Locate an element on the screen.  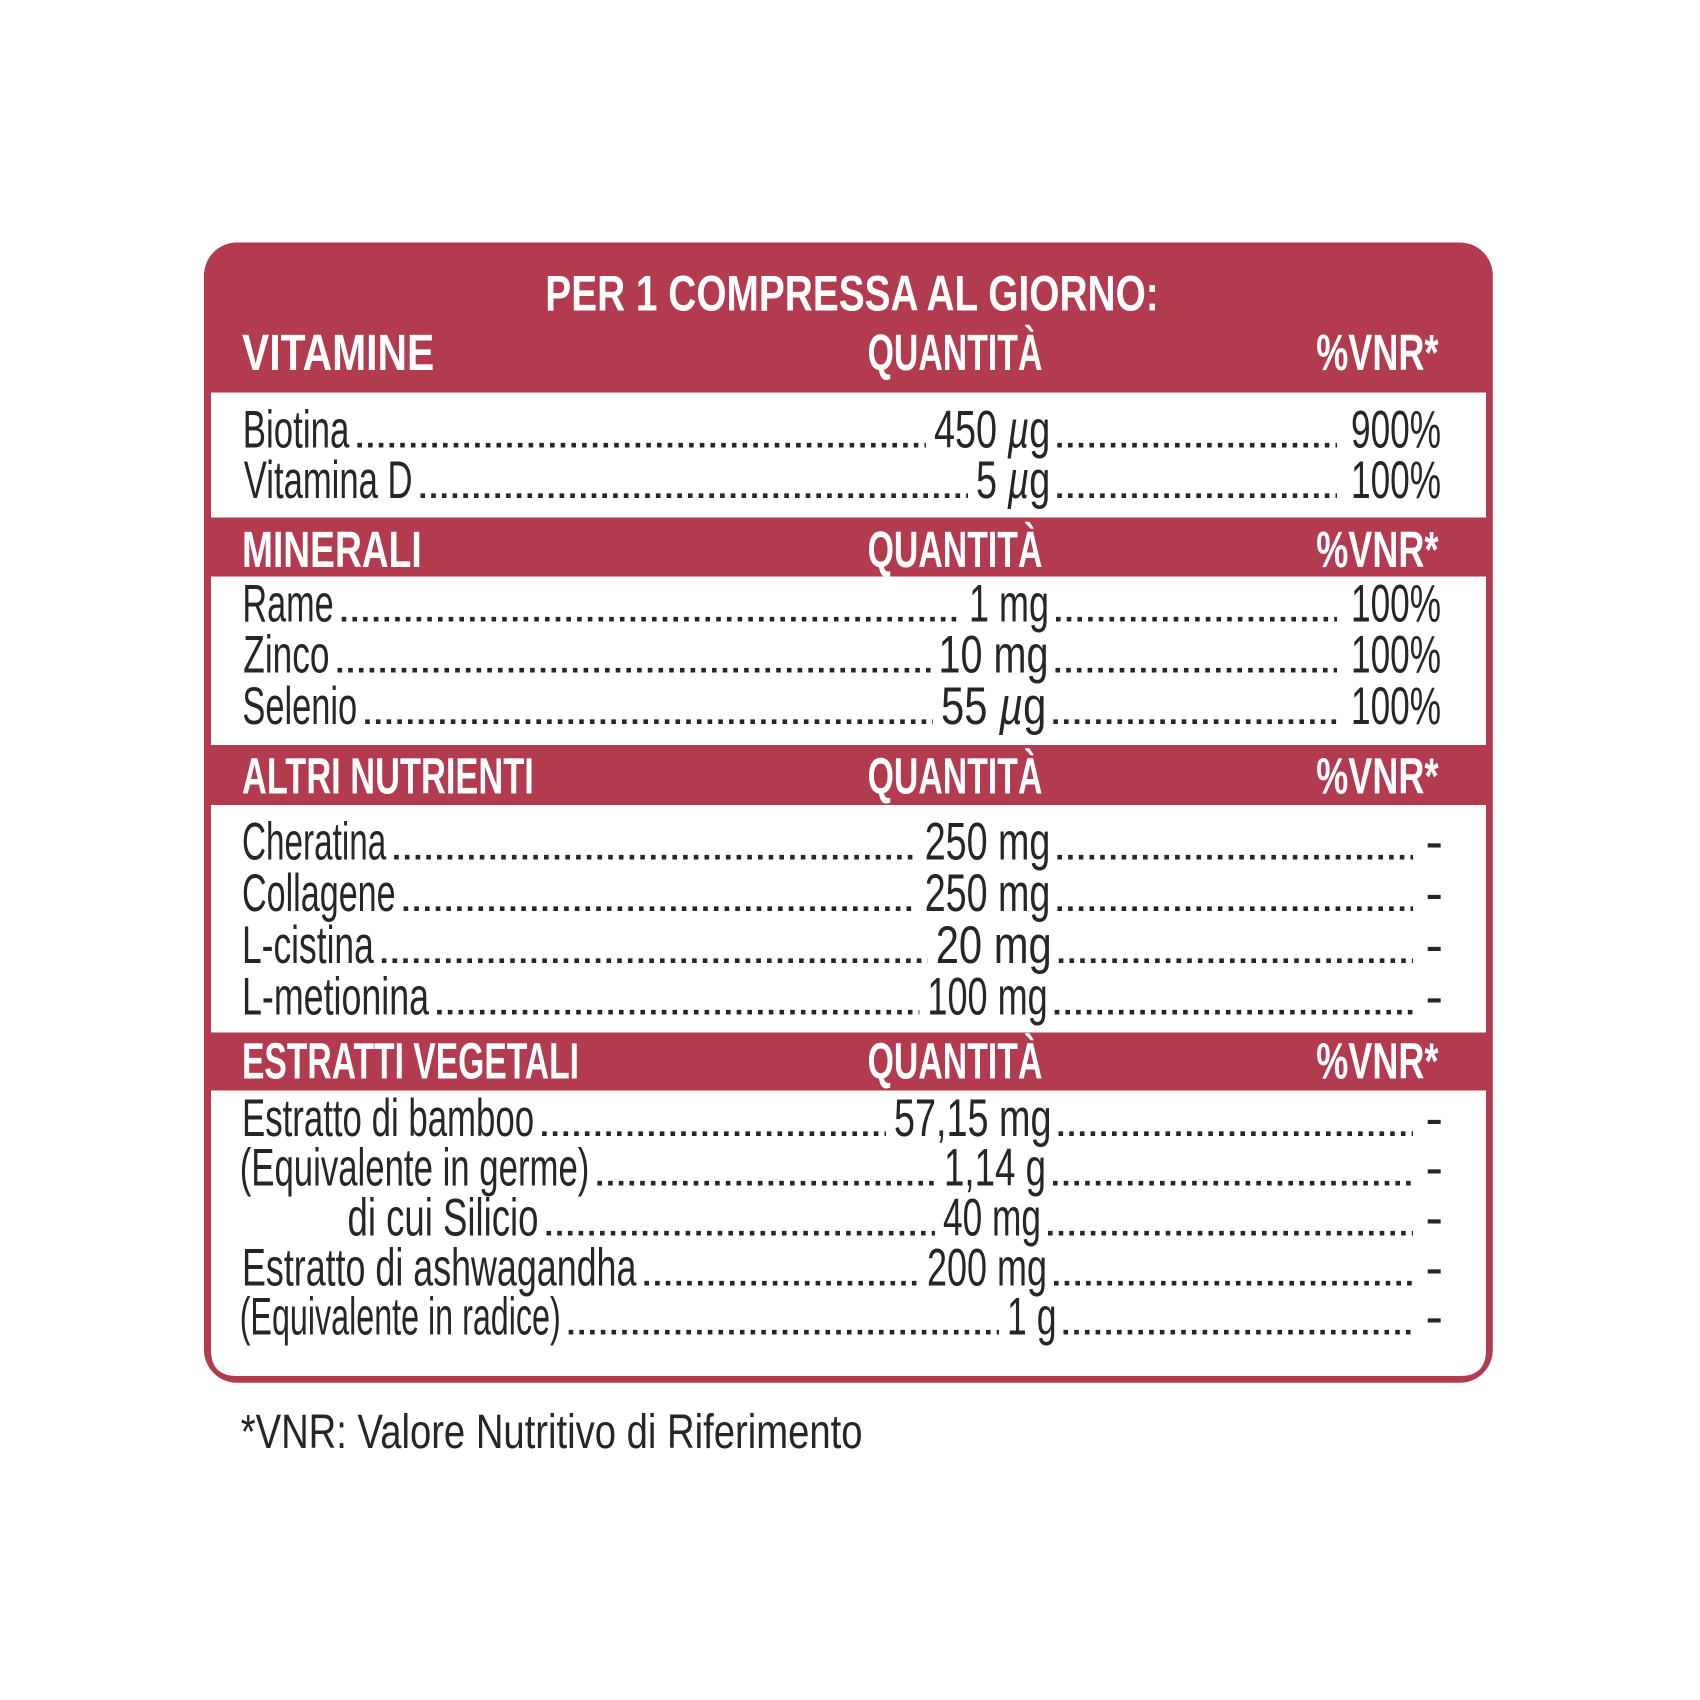
svg-text: 5 µg is located at coordinates (1013, 480).